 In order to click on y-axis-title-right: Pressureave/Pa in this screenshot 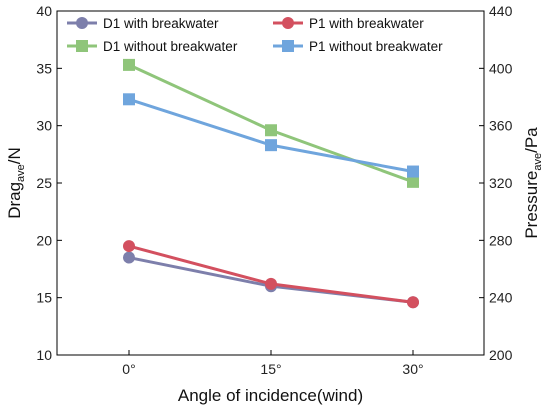, I will do `click(533, 183)`.